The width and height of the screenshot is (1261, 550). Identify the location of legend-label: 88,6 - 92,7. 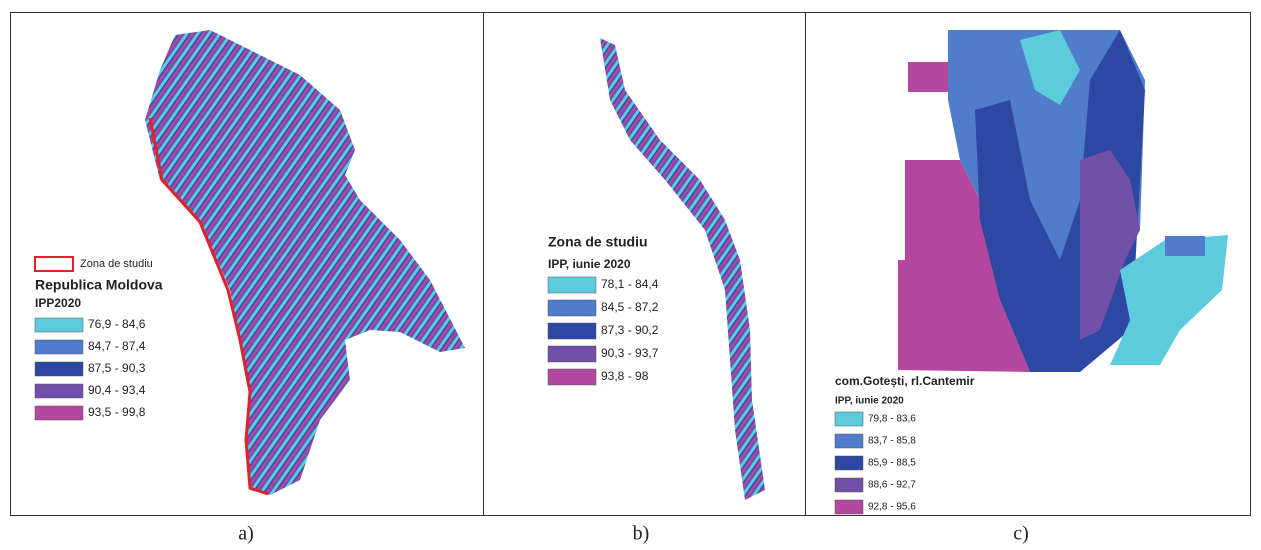
(892, 485).